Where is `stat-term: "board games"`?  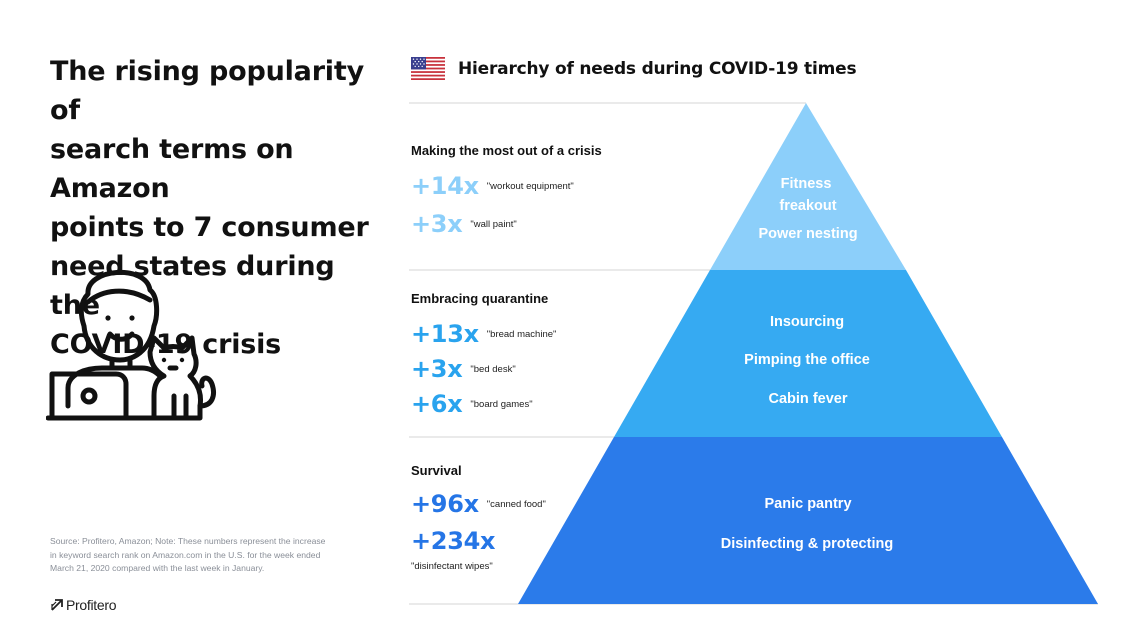 stat-term: "board games" is located at coordinates (501, 404).